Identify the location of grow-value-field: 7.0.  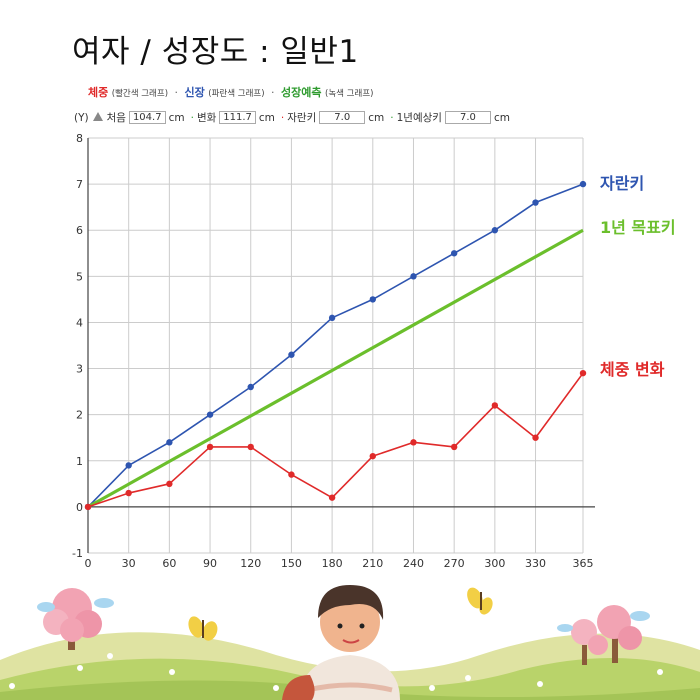
(342, 117).